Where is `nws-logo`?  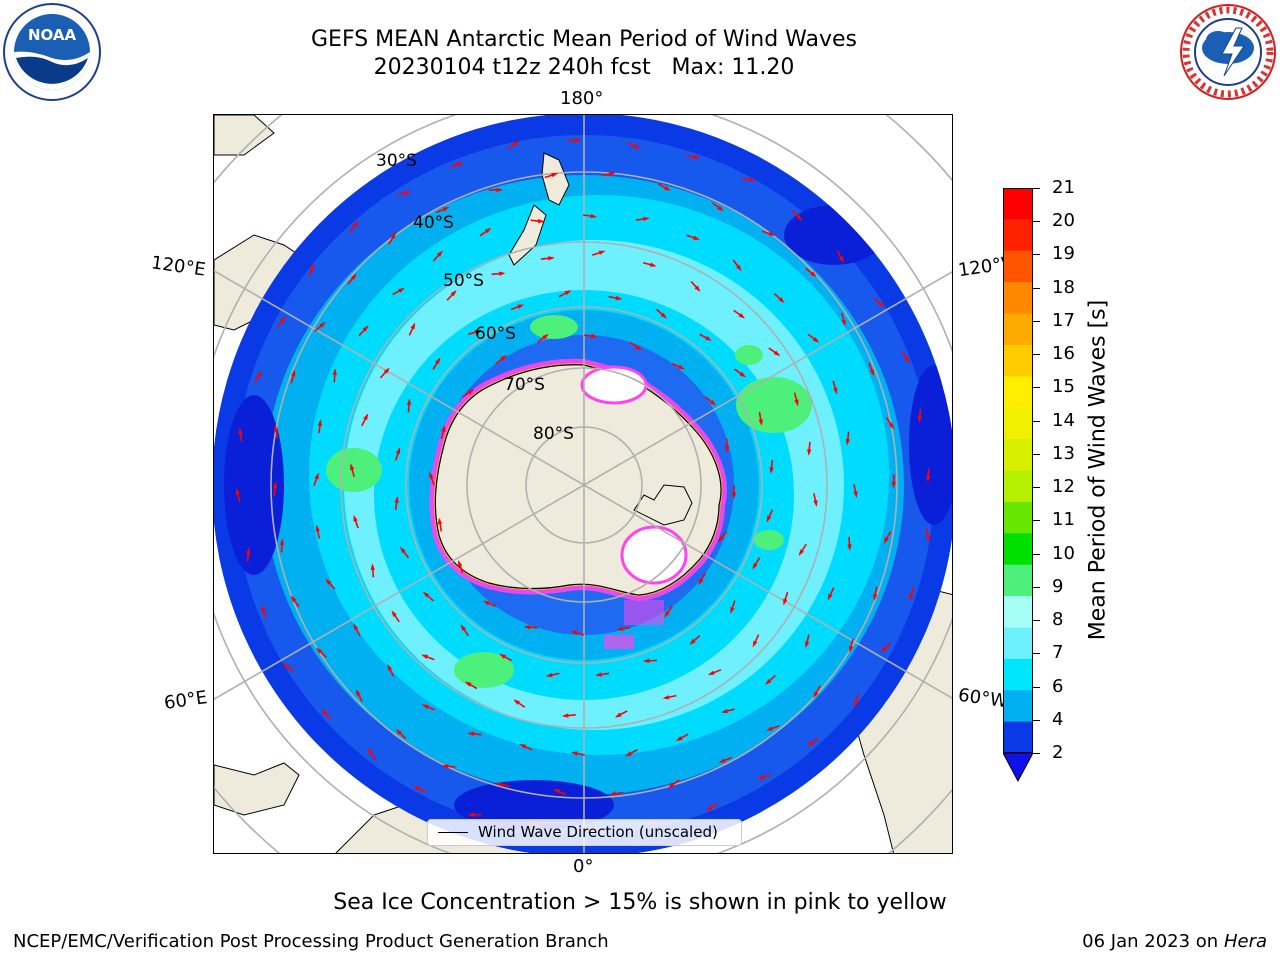 nws-logo is located at coordinates (1228, 52).